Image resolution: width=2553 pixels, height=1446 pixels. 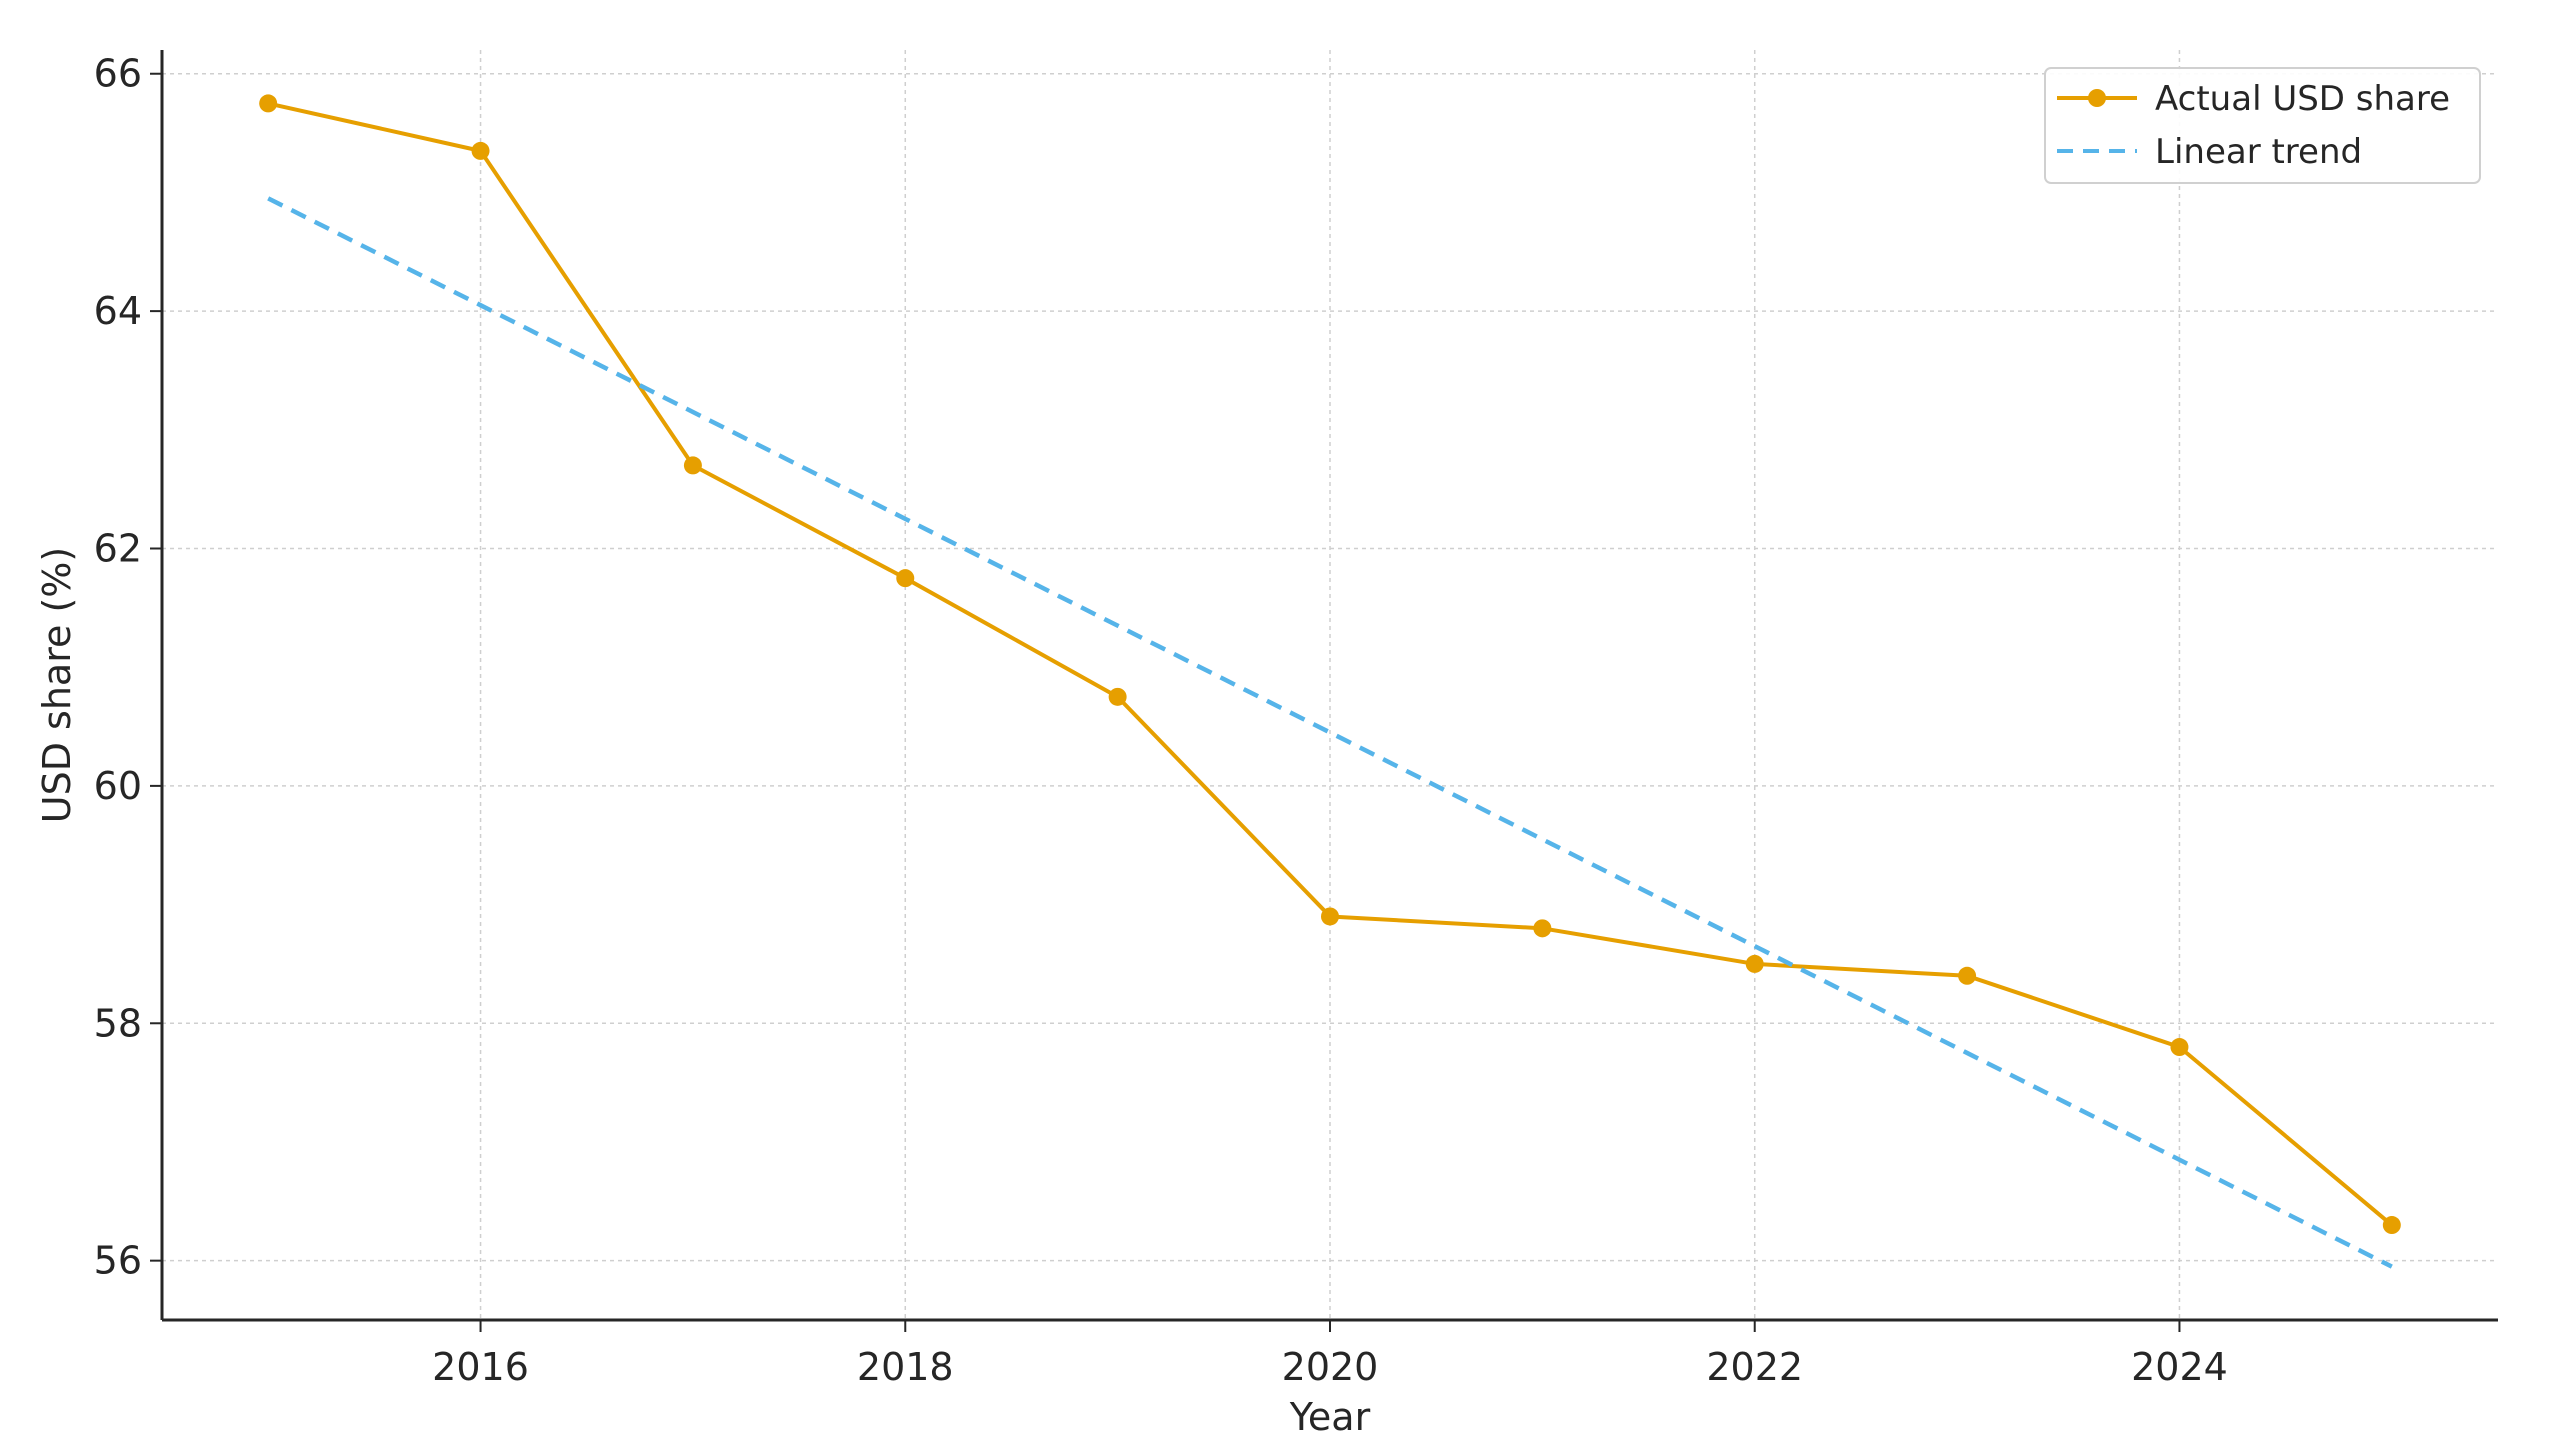 I want to click on x-tick-label: 2018, so click(x=905, y=1367).